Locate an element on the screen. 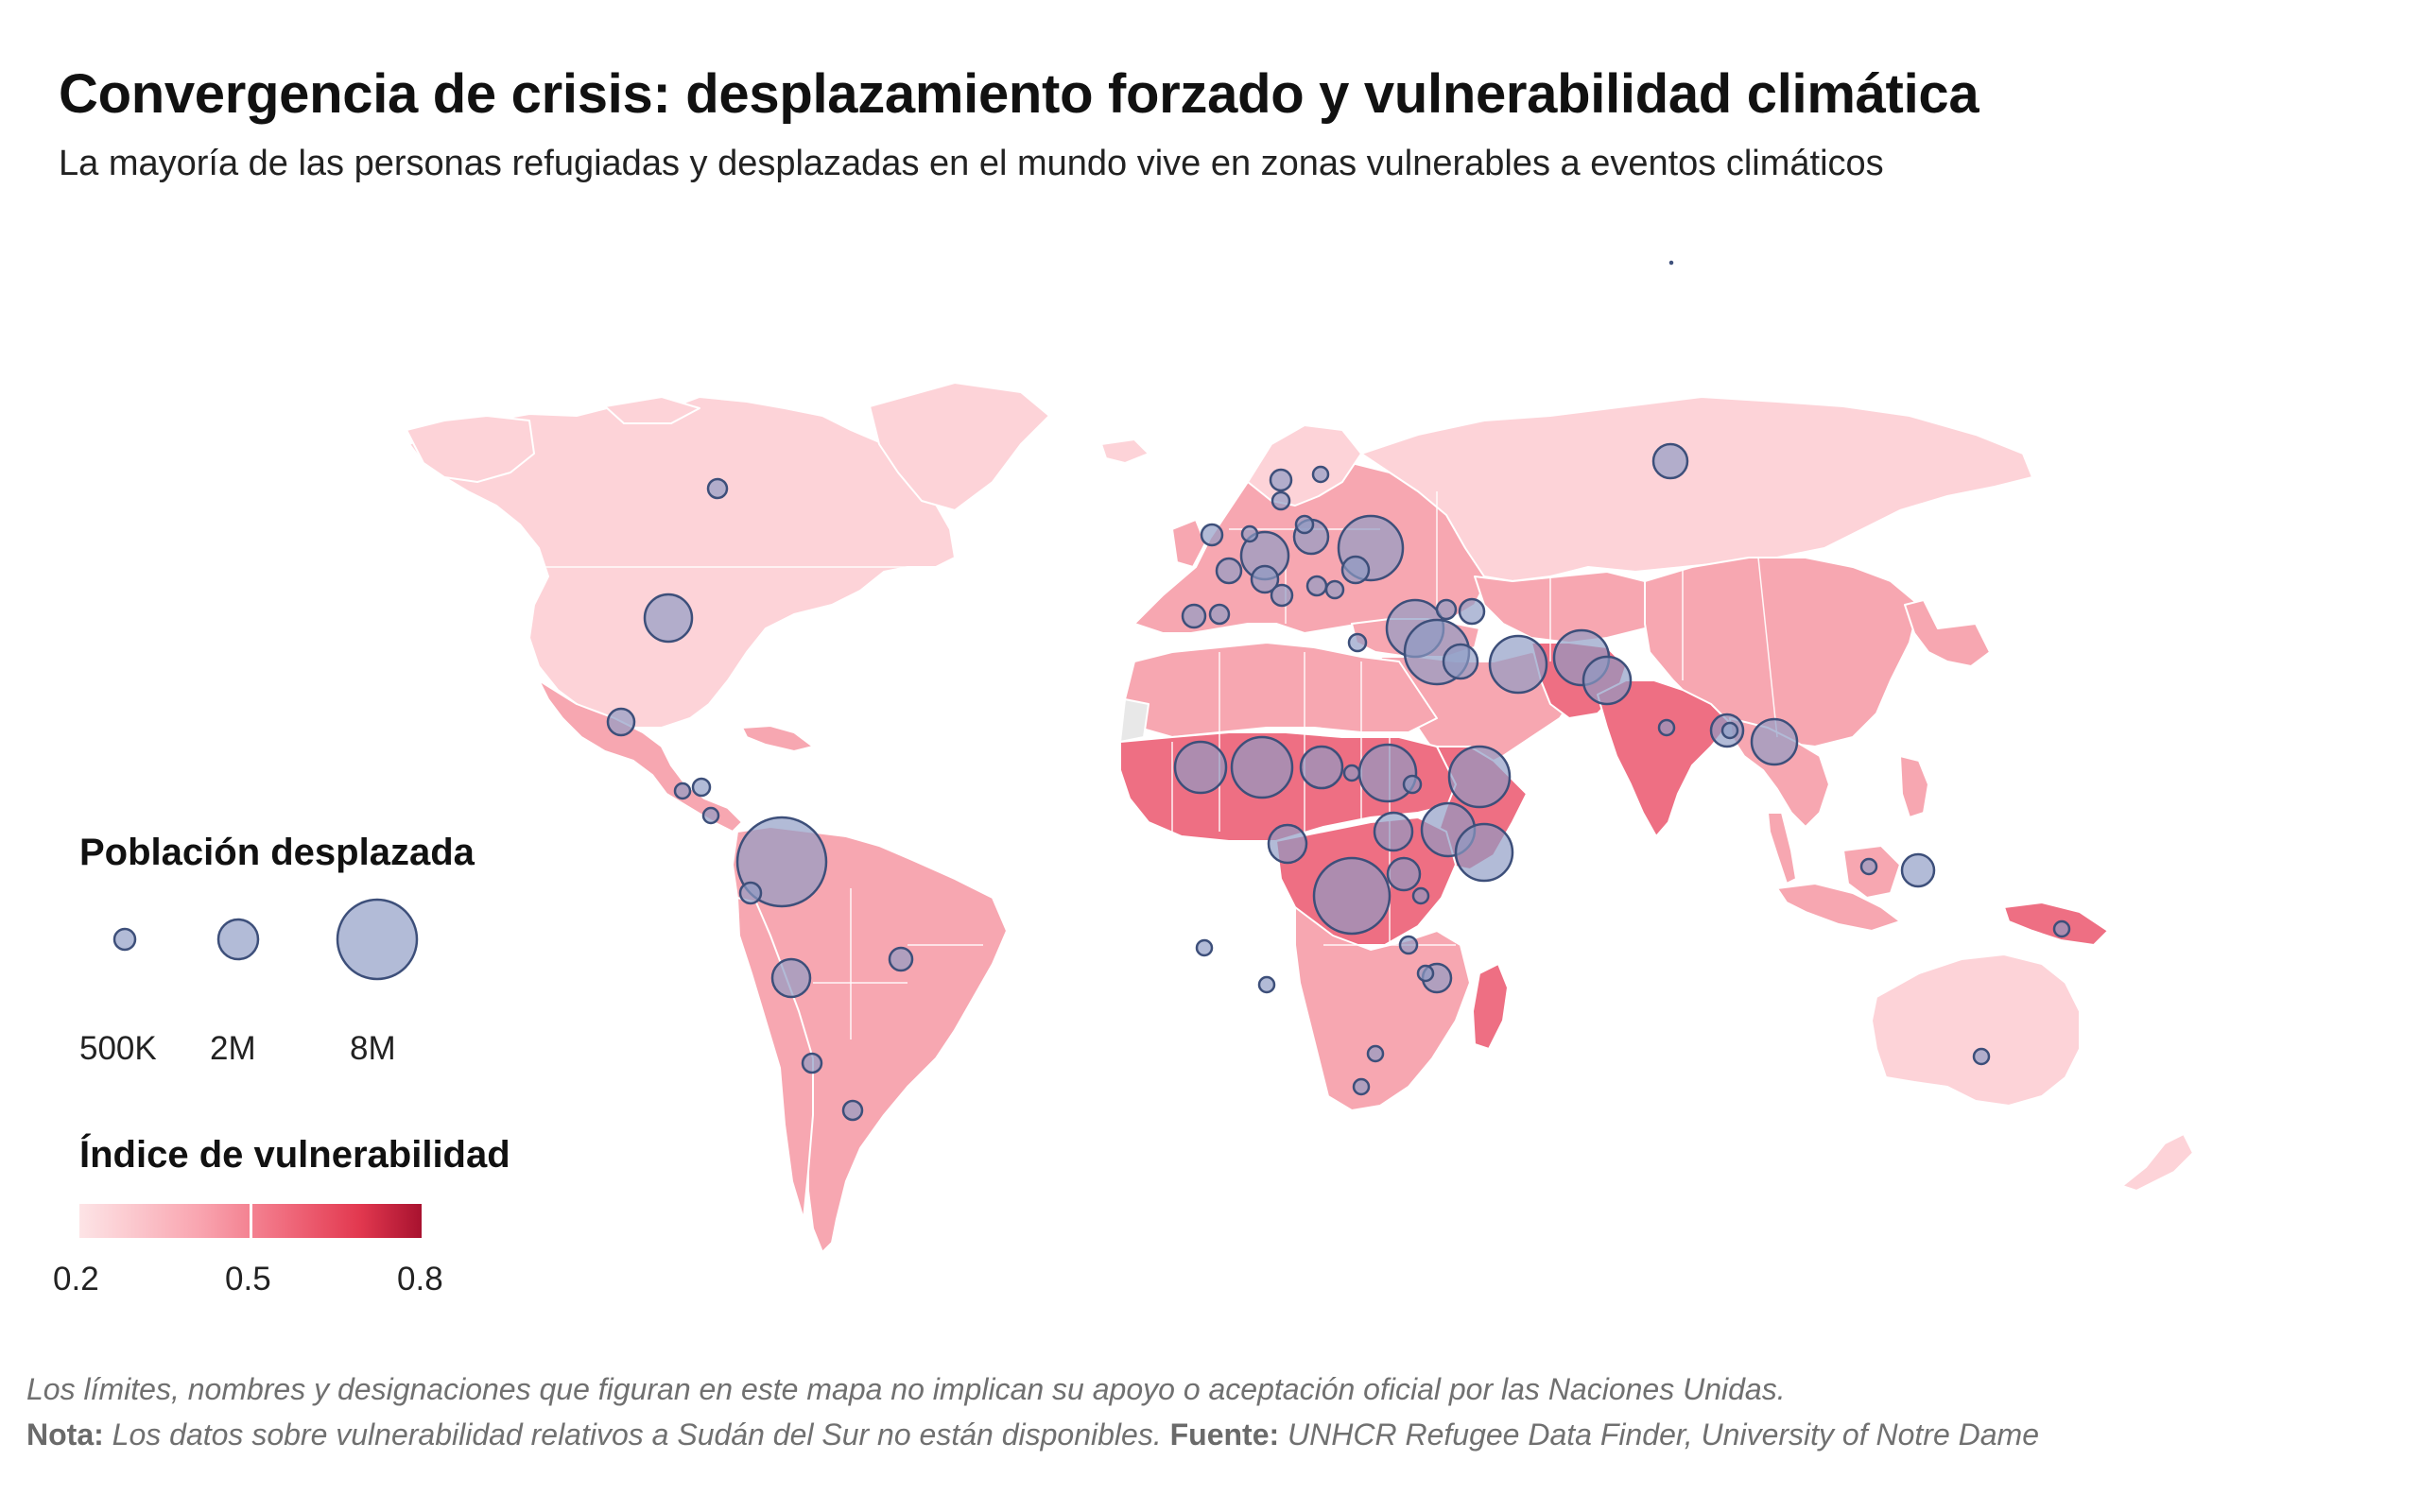  iceland-land is located at coordinates (1125, 451).